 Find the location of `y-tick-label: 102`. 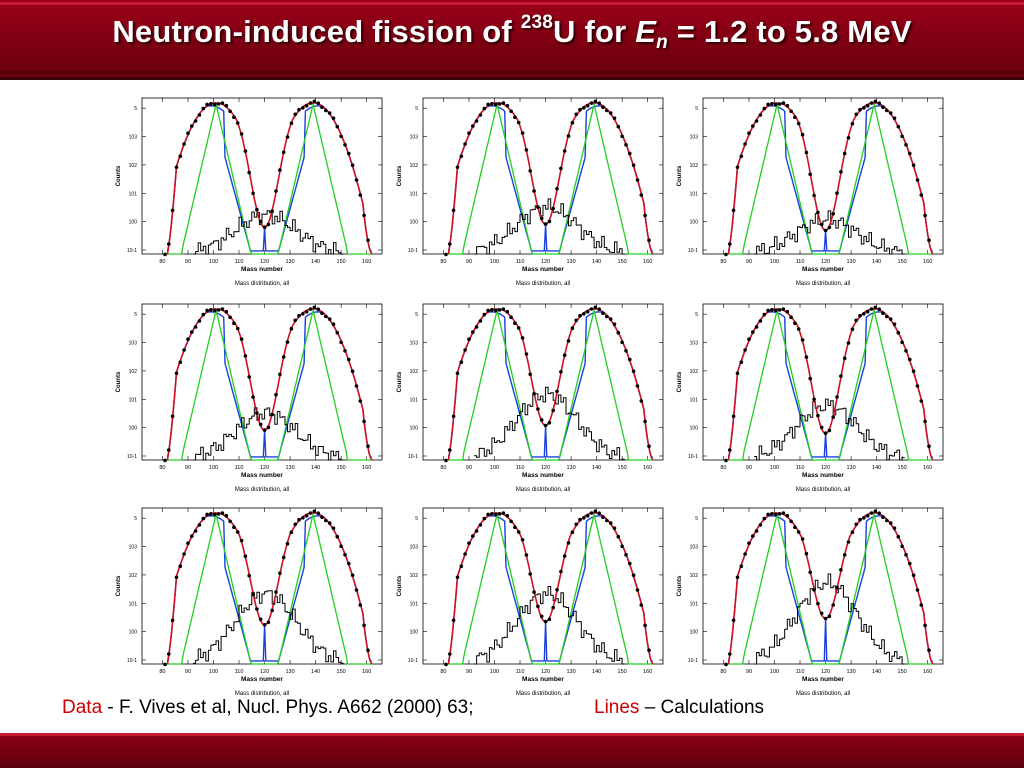

y-tick-label: 102 is located at coordinates (694, 166).